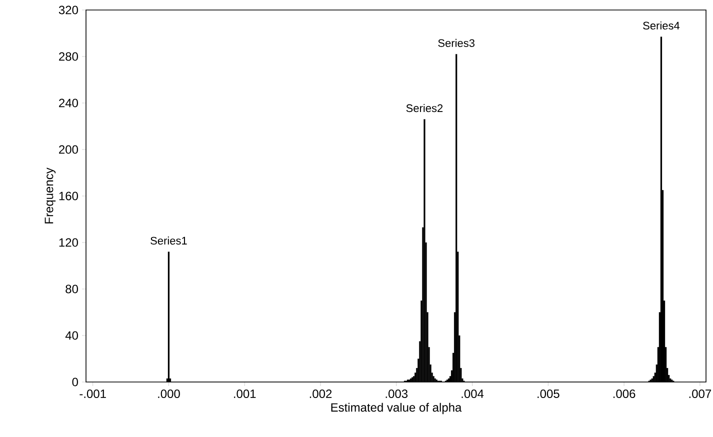 The width and height of the screenshot is (713, 437). What do you see at coordinates (700, 394) in the screenshot?
I see `x-tick-label: .007` at bounding box center [700, 394].